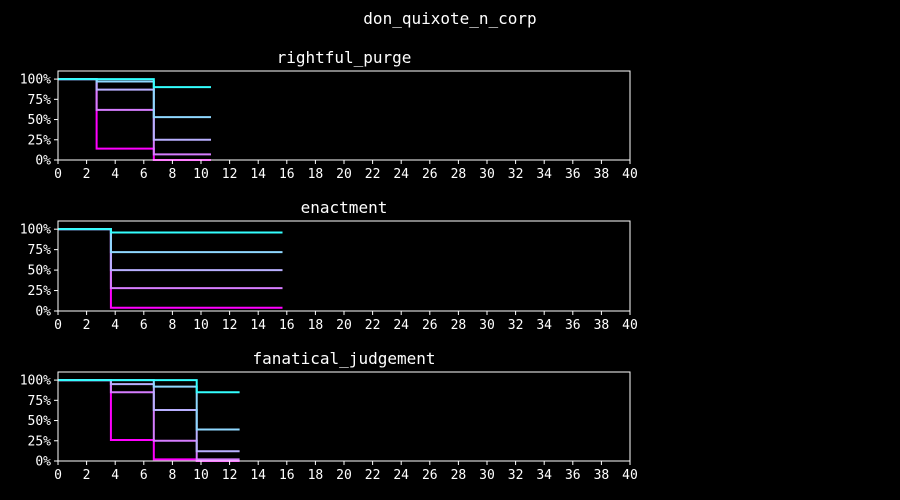 The image size is (900, 500). What do you see at coordinates (449, 18) in the screenshot?
I see `figure-title: don_quixote_n_corp` at bounding box center [449, 18].